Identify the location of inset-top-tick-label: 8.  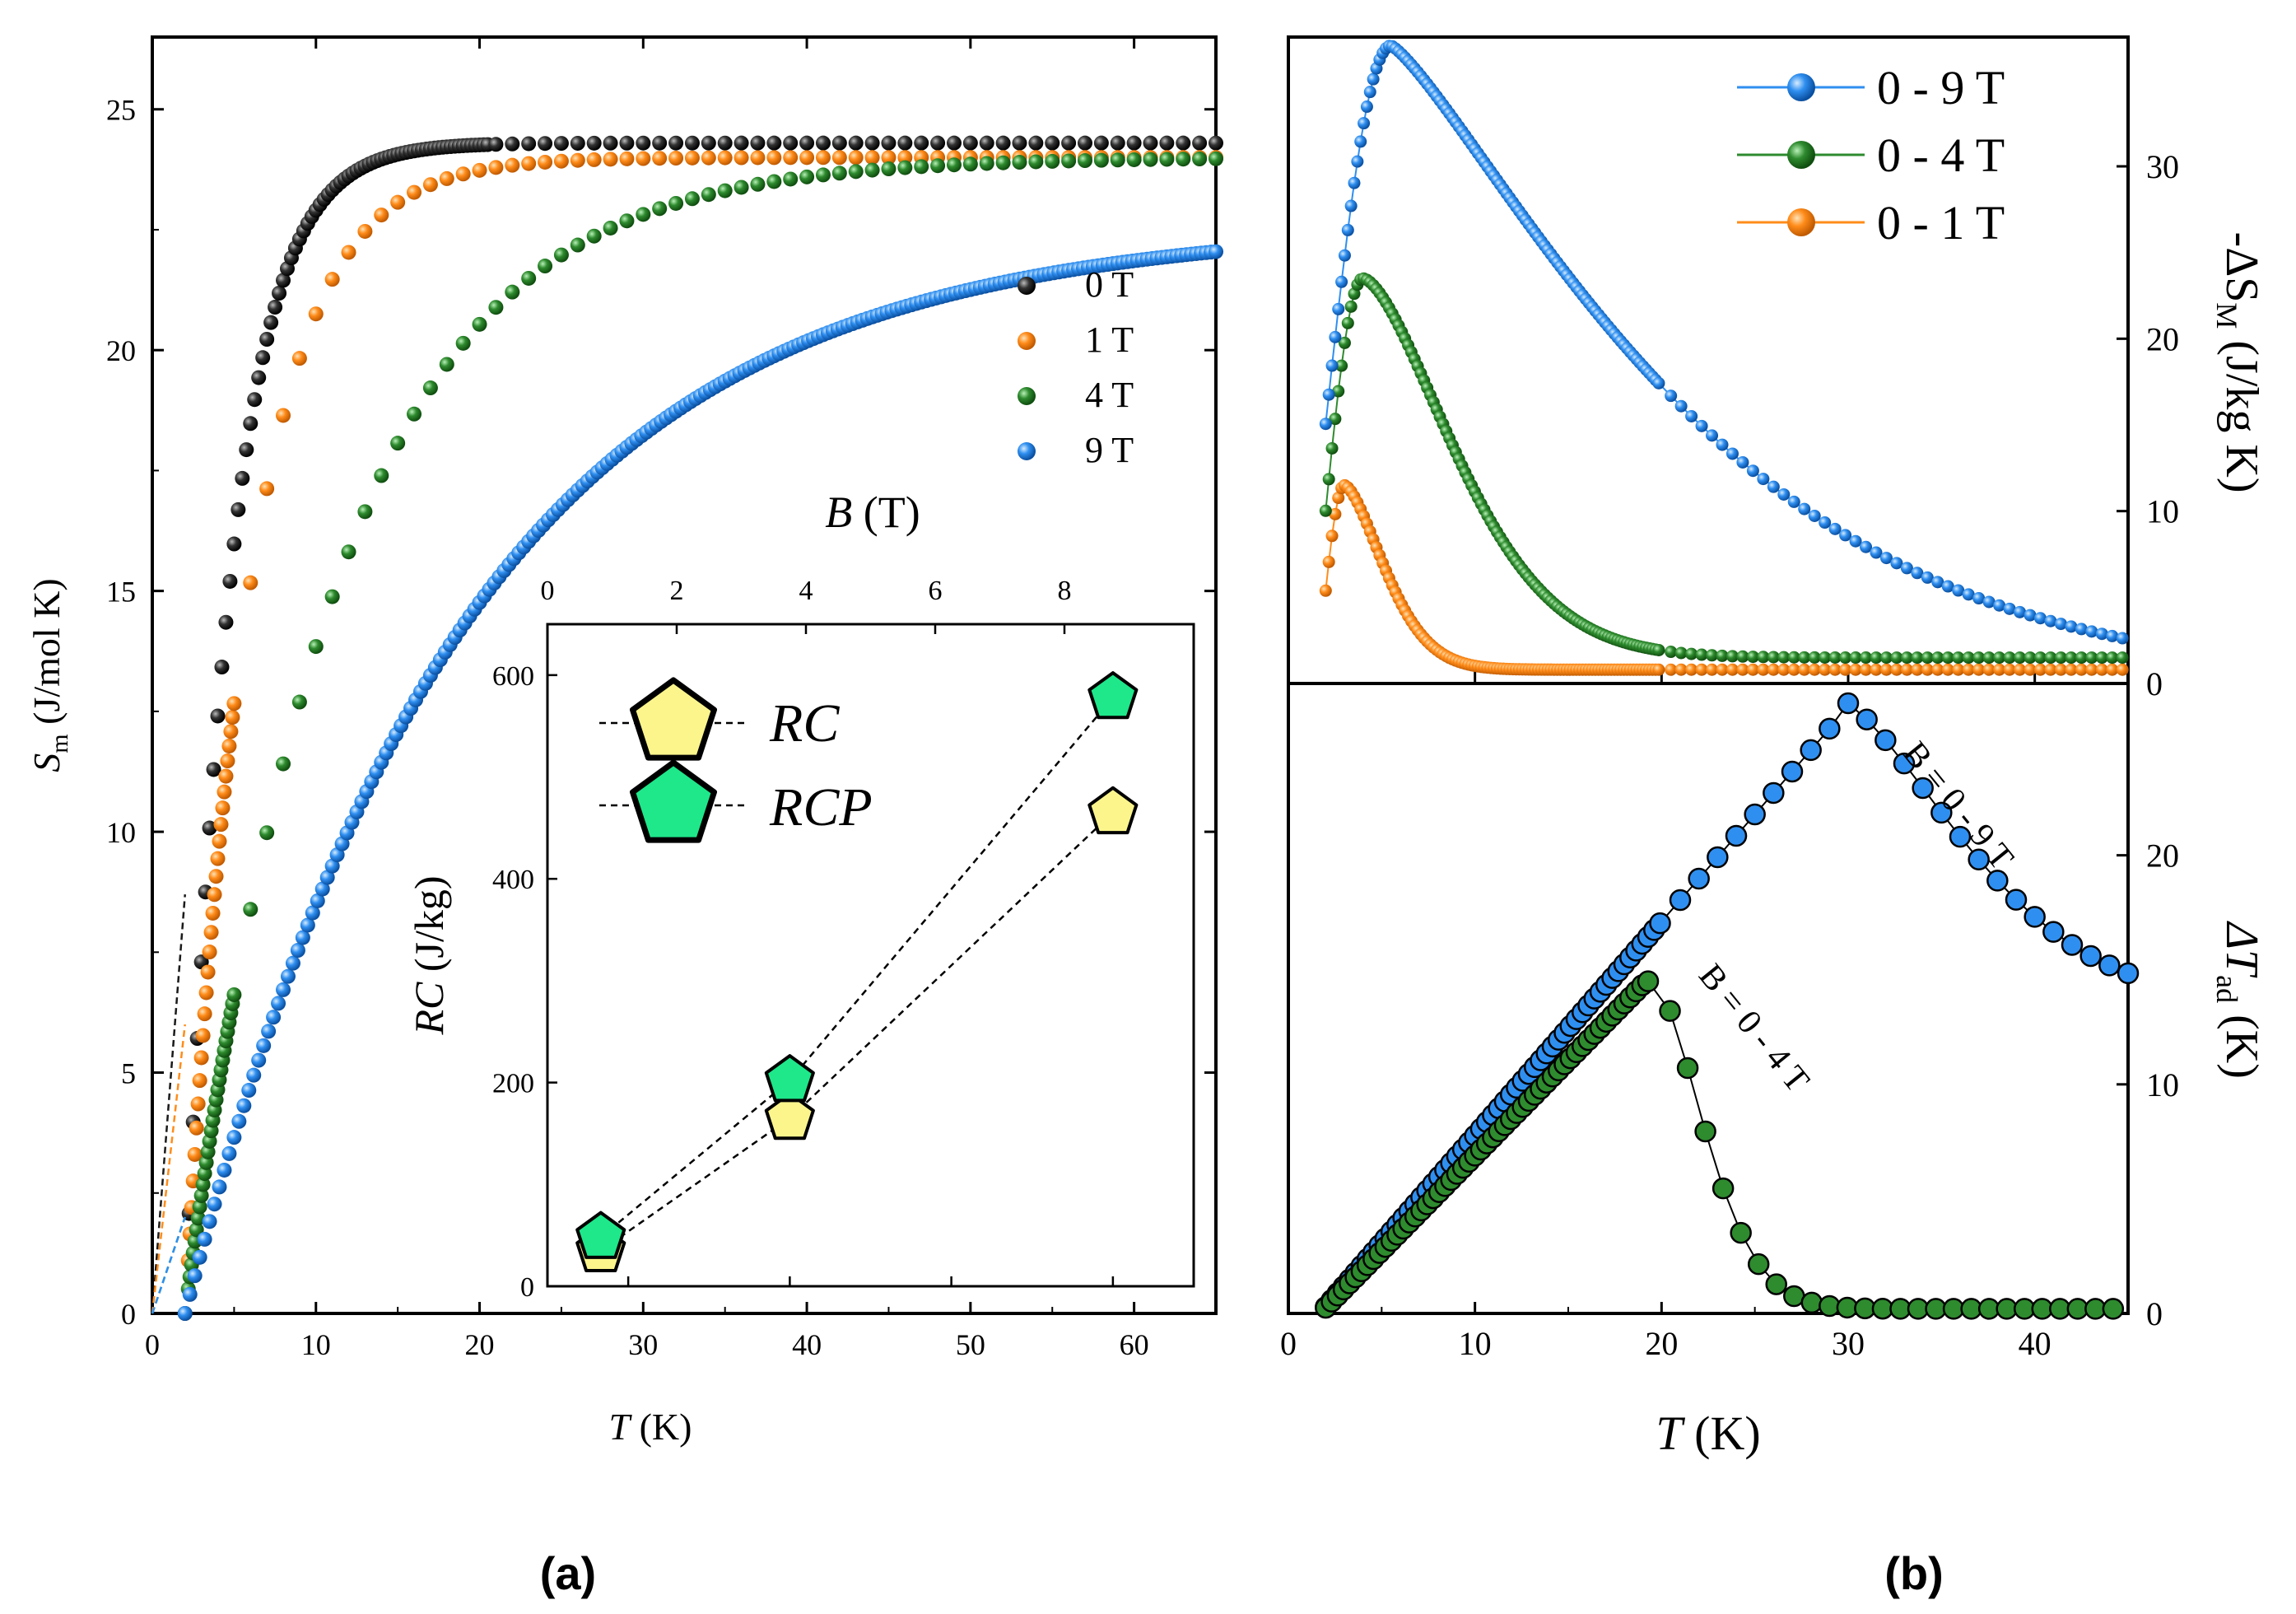
(1065, 591).